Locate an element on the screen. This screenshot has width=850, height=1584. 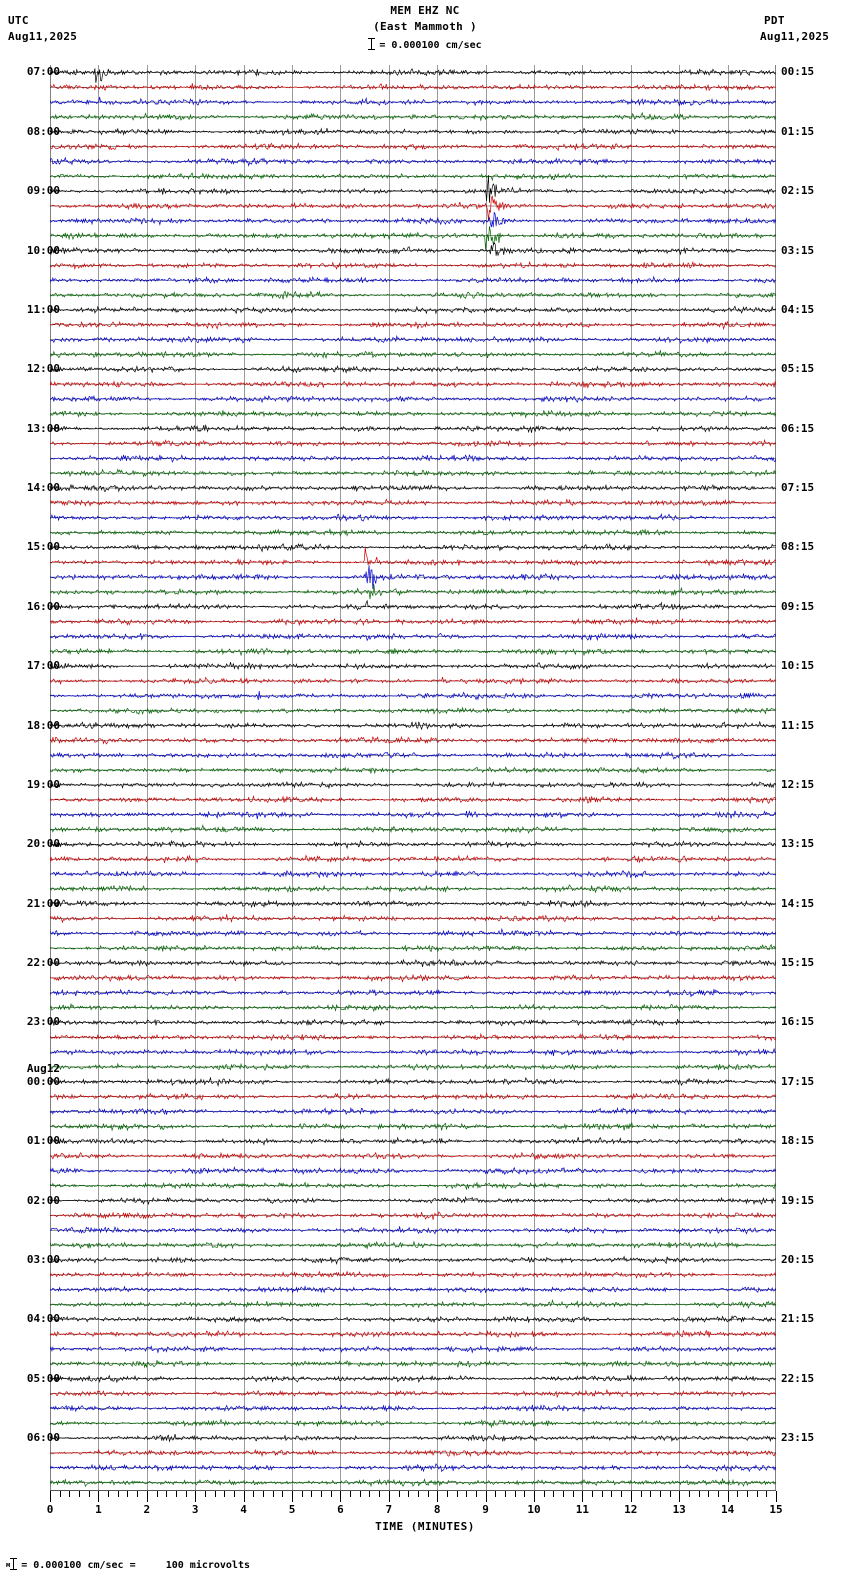
x-tick-label-4: 4 is located at coordinates (243, 1509).